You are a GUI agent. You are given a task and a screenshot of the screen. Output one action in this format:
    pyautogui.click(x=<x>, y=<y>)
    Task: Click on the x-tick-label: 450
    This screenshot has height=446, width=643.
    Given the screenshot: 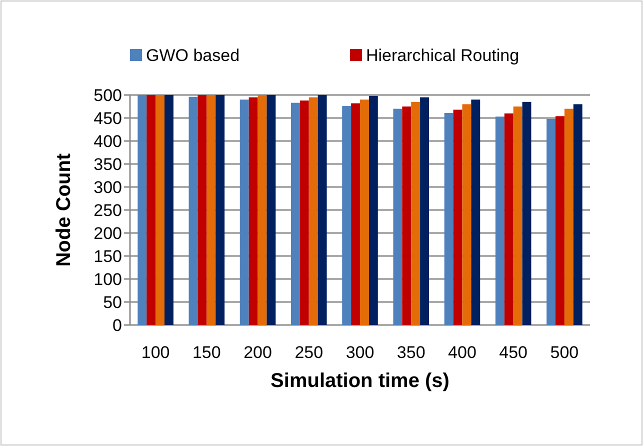 What is the action you would take?
    pyautogui.click(x=513, y=352)
    